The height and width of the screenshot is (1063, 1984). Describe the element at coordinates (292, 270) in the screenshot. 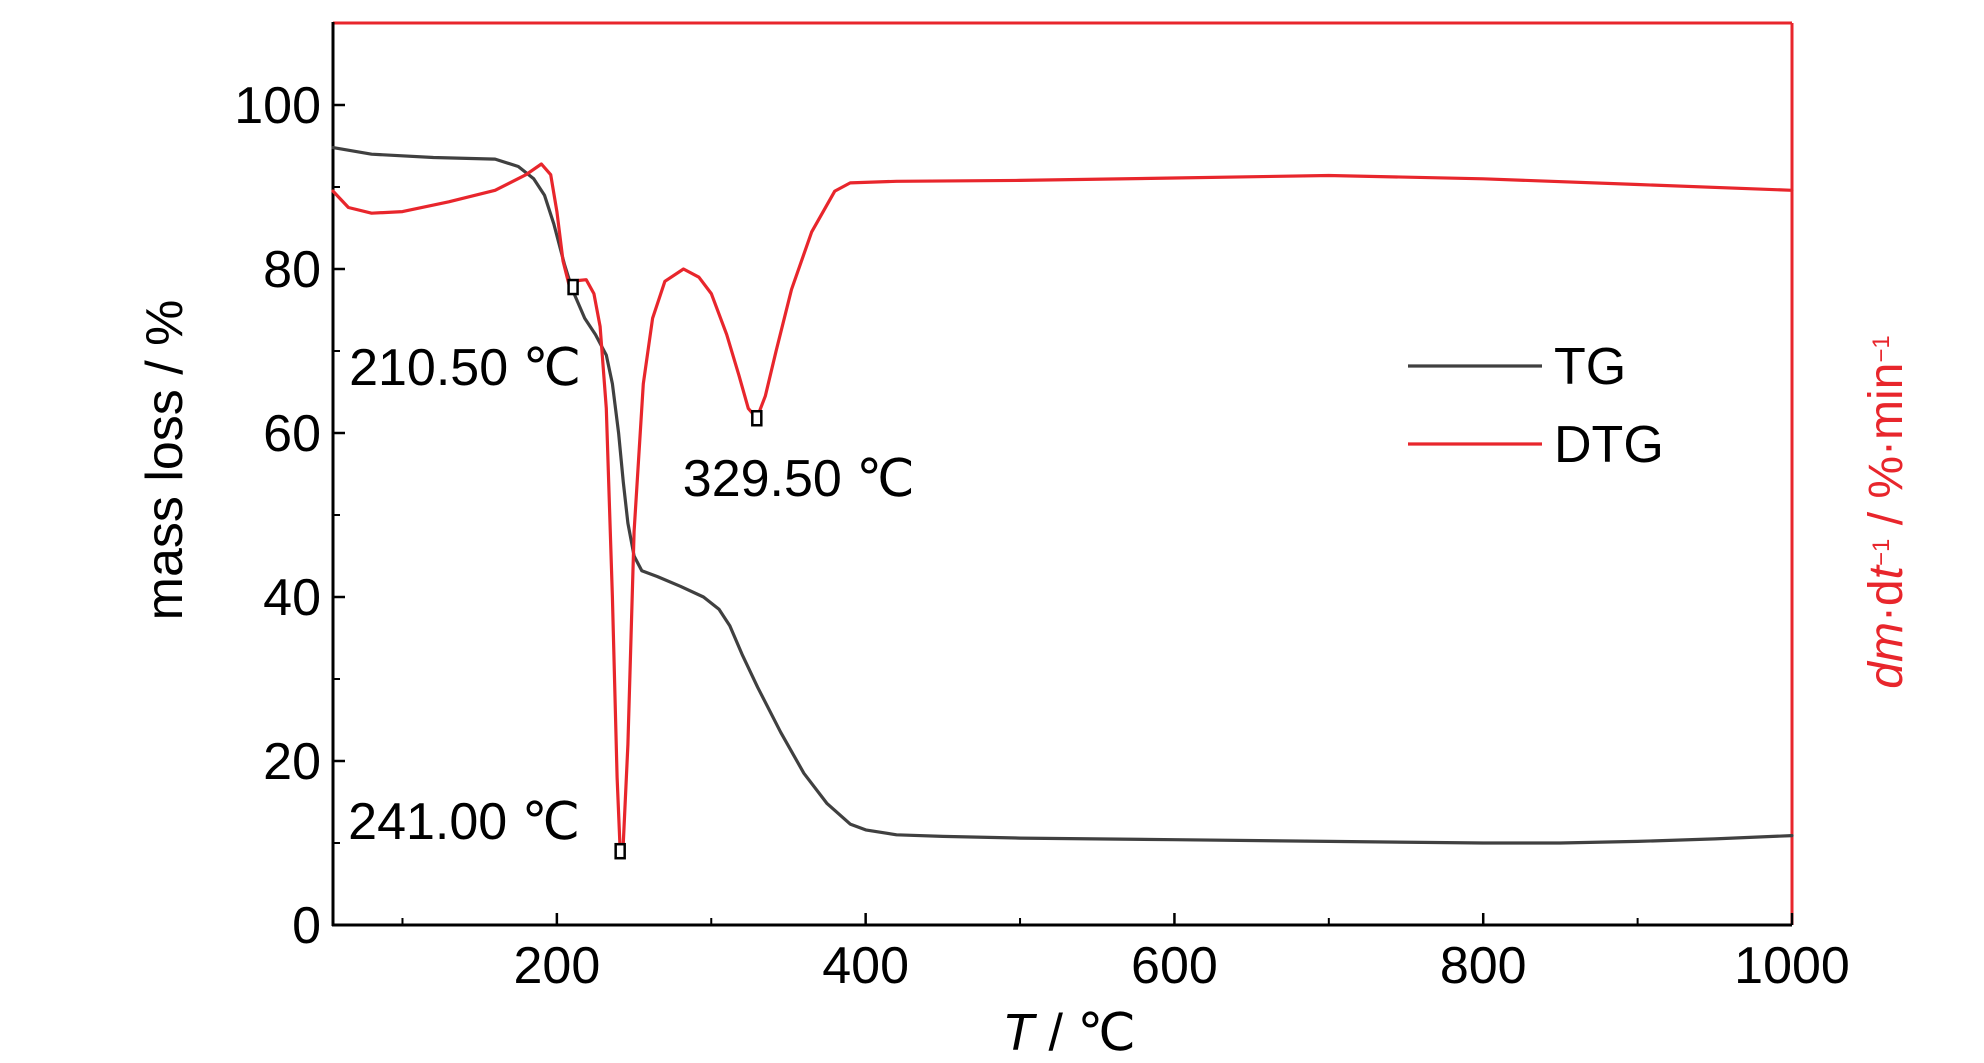

I see `y-tick-label: 80` at that location.